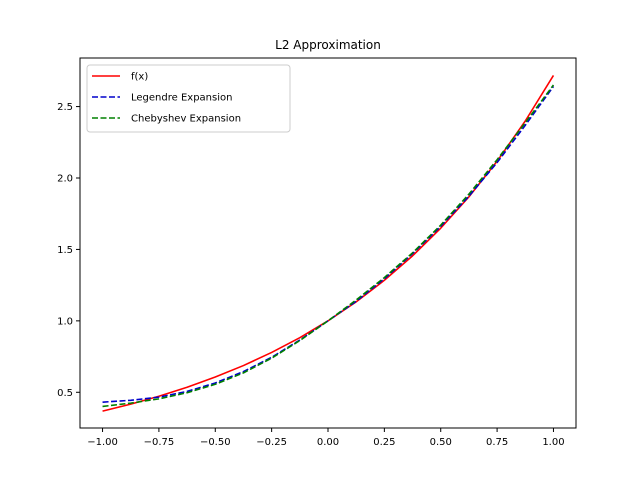  Describe the element at coordinates (181, 98) in the screenshot. I see `legend-label: Legendre Expansion` at that location.